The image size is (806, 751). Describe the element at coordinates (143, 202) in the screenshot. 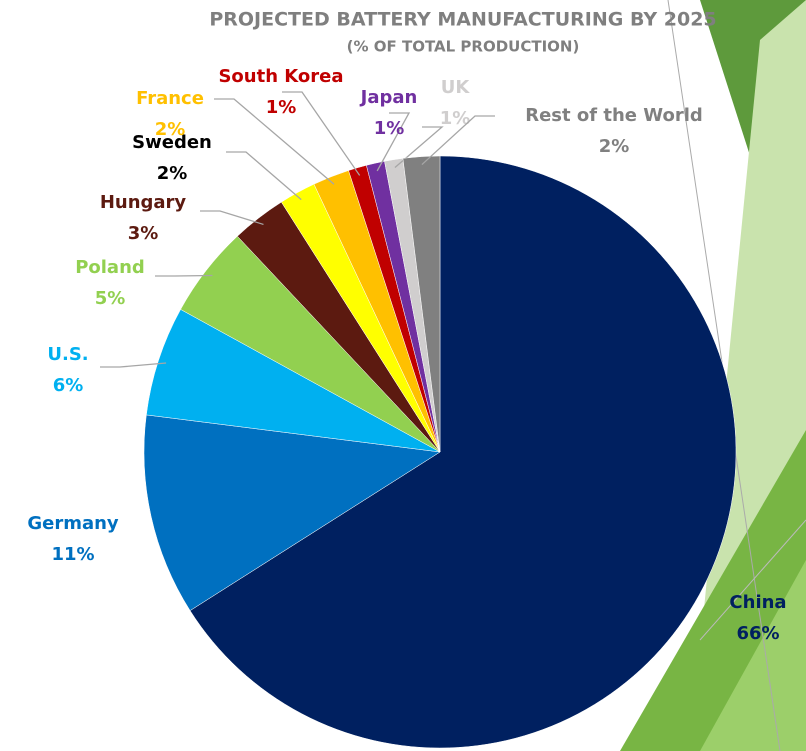

I see `category-label: Hungary` at that location.